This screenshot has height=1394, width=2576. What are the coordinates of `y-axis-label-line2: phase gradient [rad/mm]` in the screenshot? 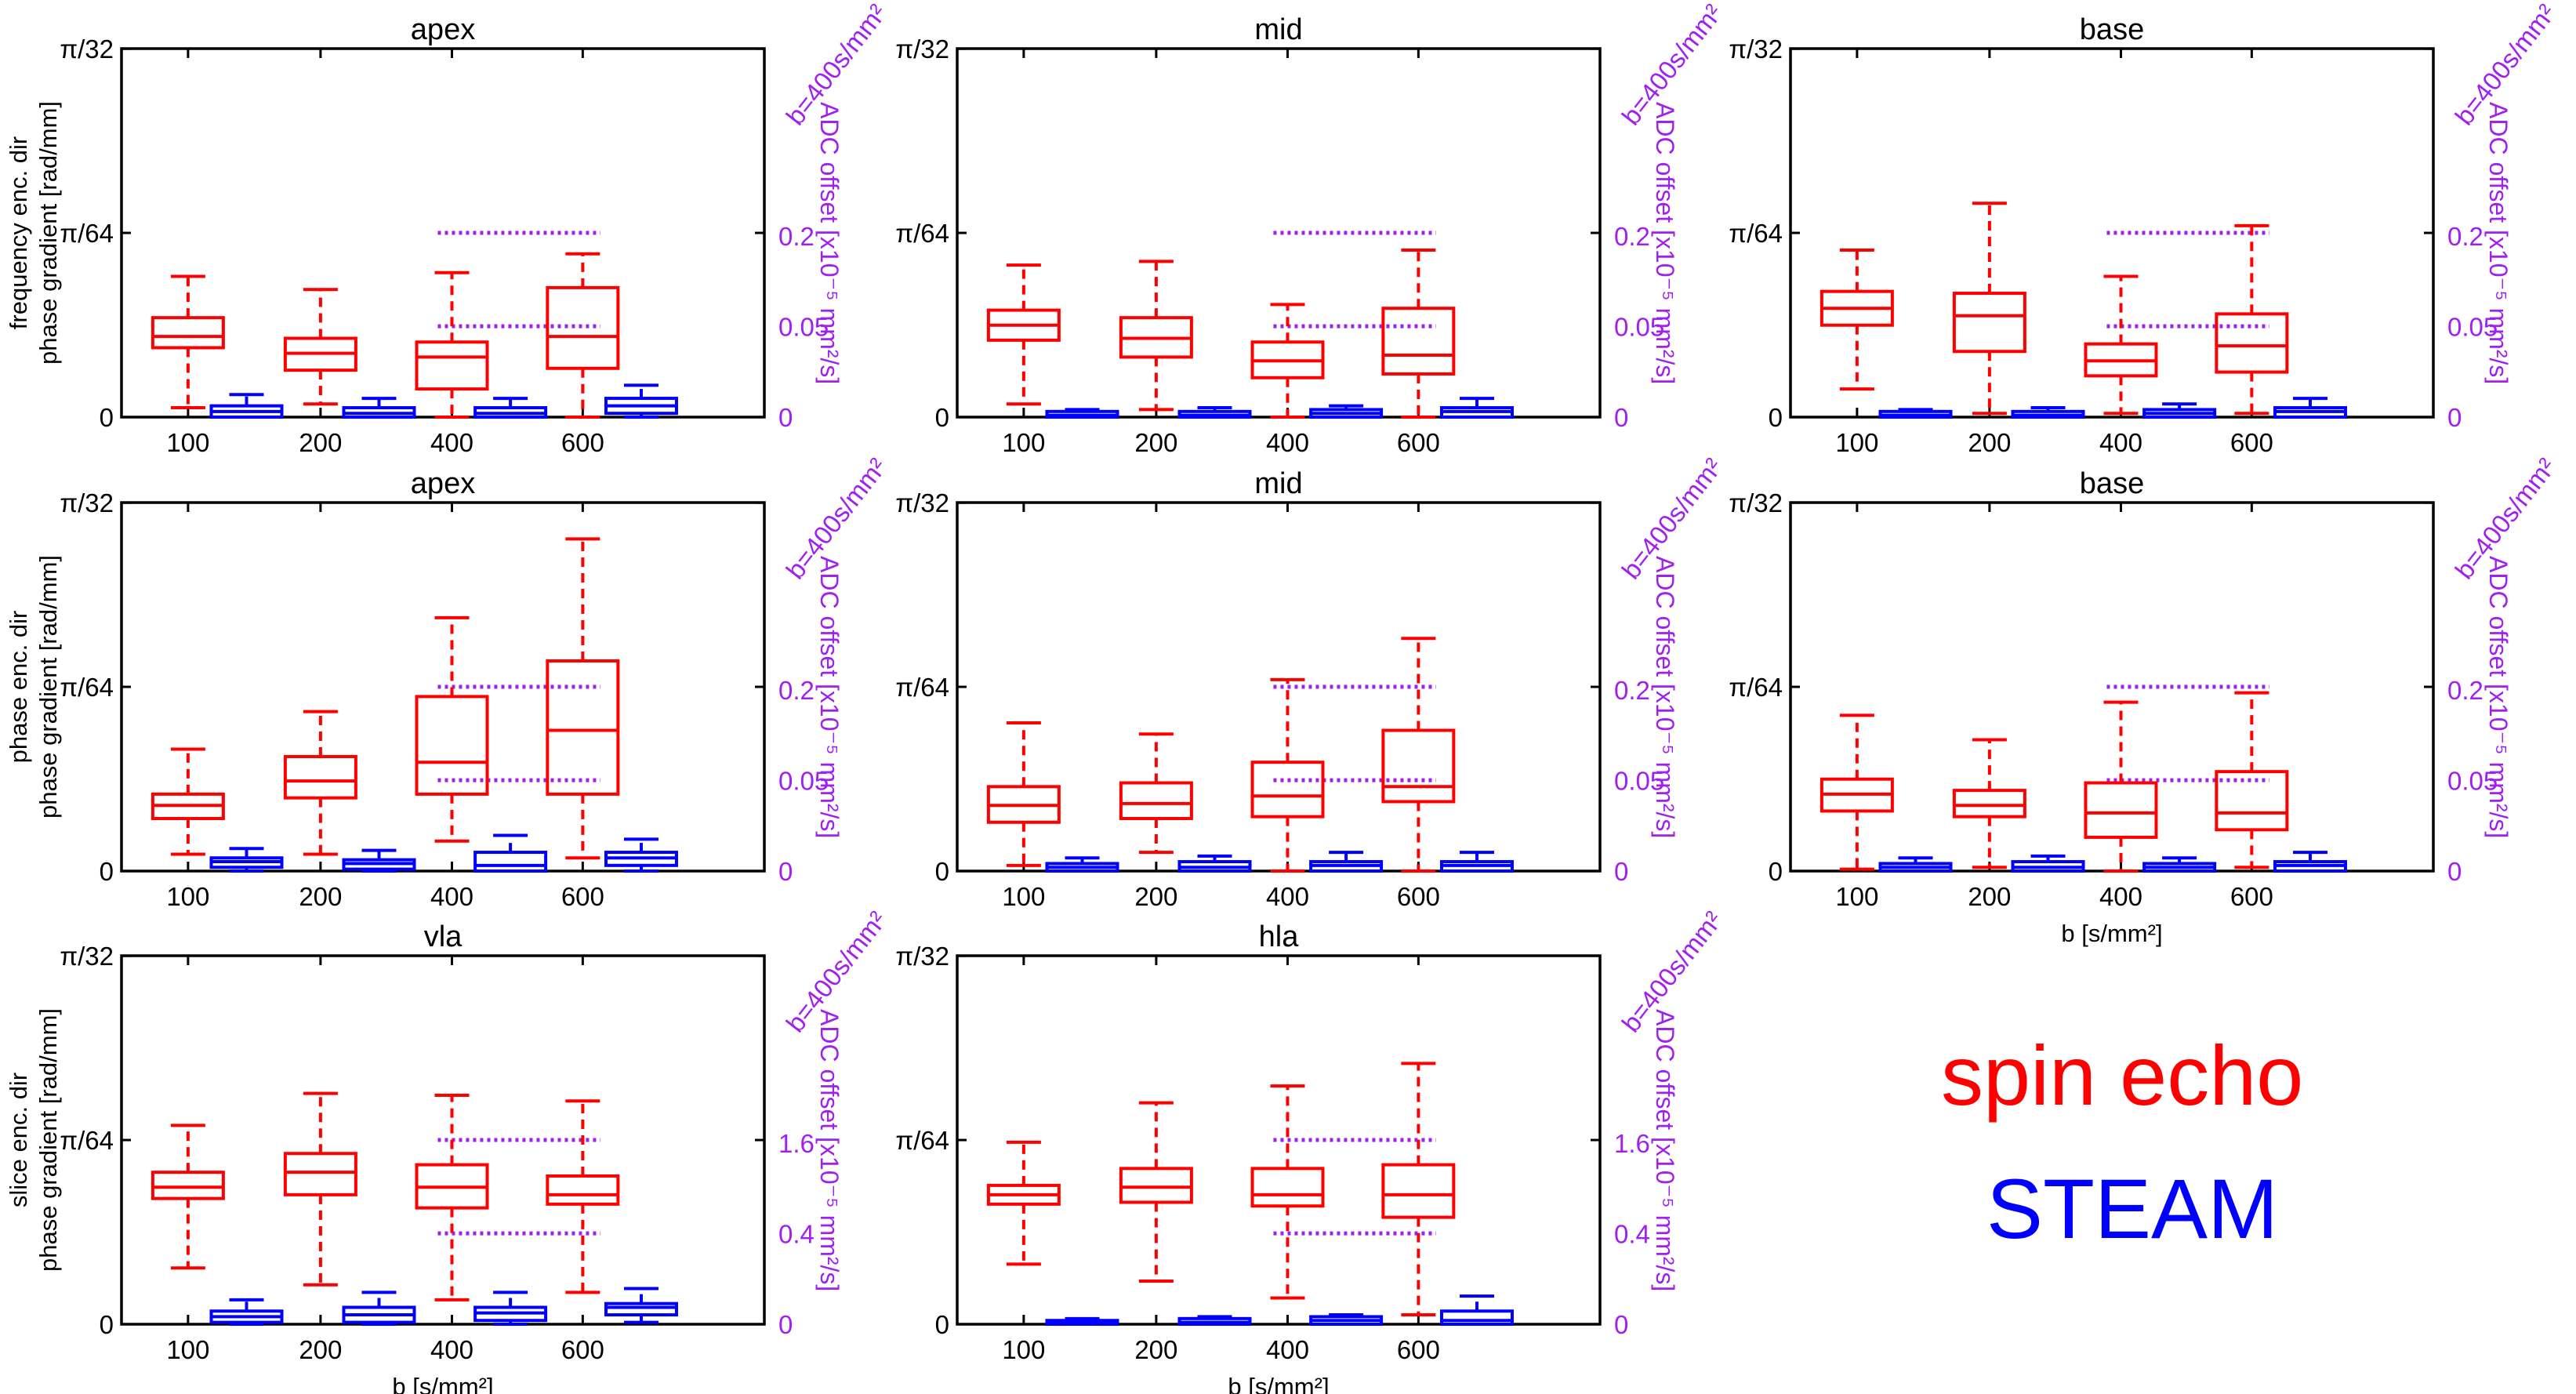 It's located at (48, 687).